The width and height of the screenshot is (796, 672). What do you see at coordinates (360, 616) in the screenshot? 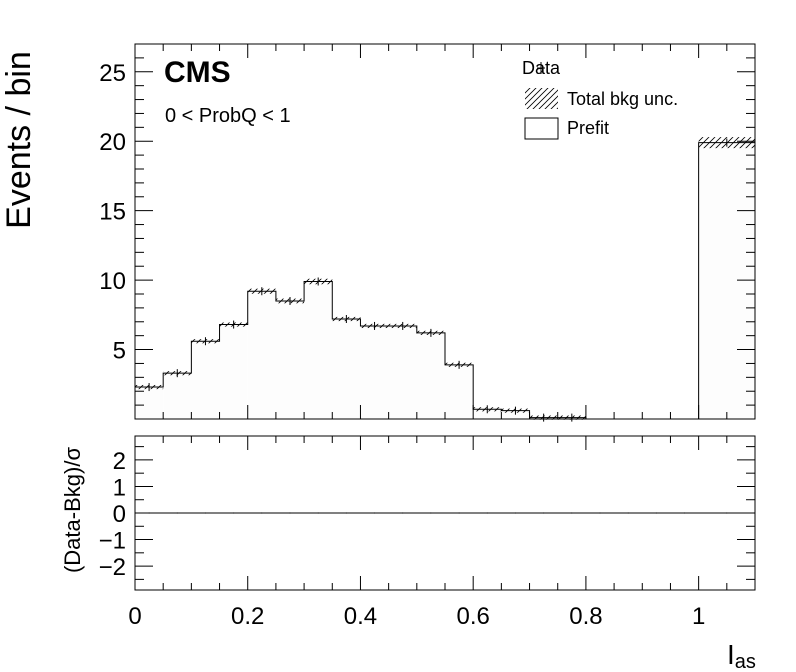
I see `x-tick-label: 0.4` at bounding box center [360, 616].